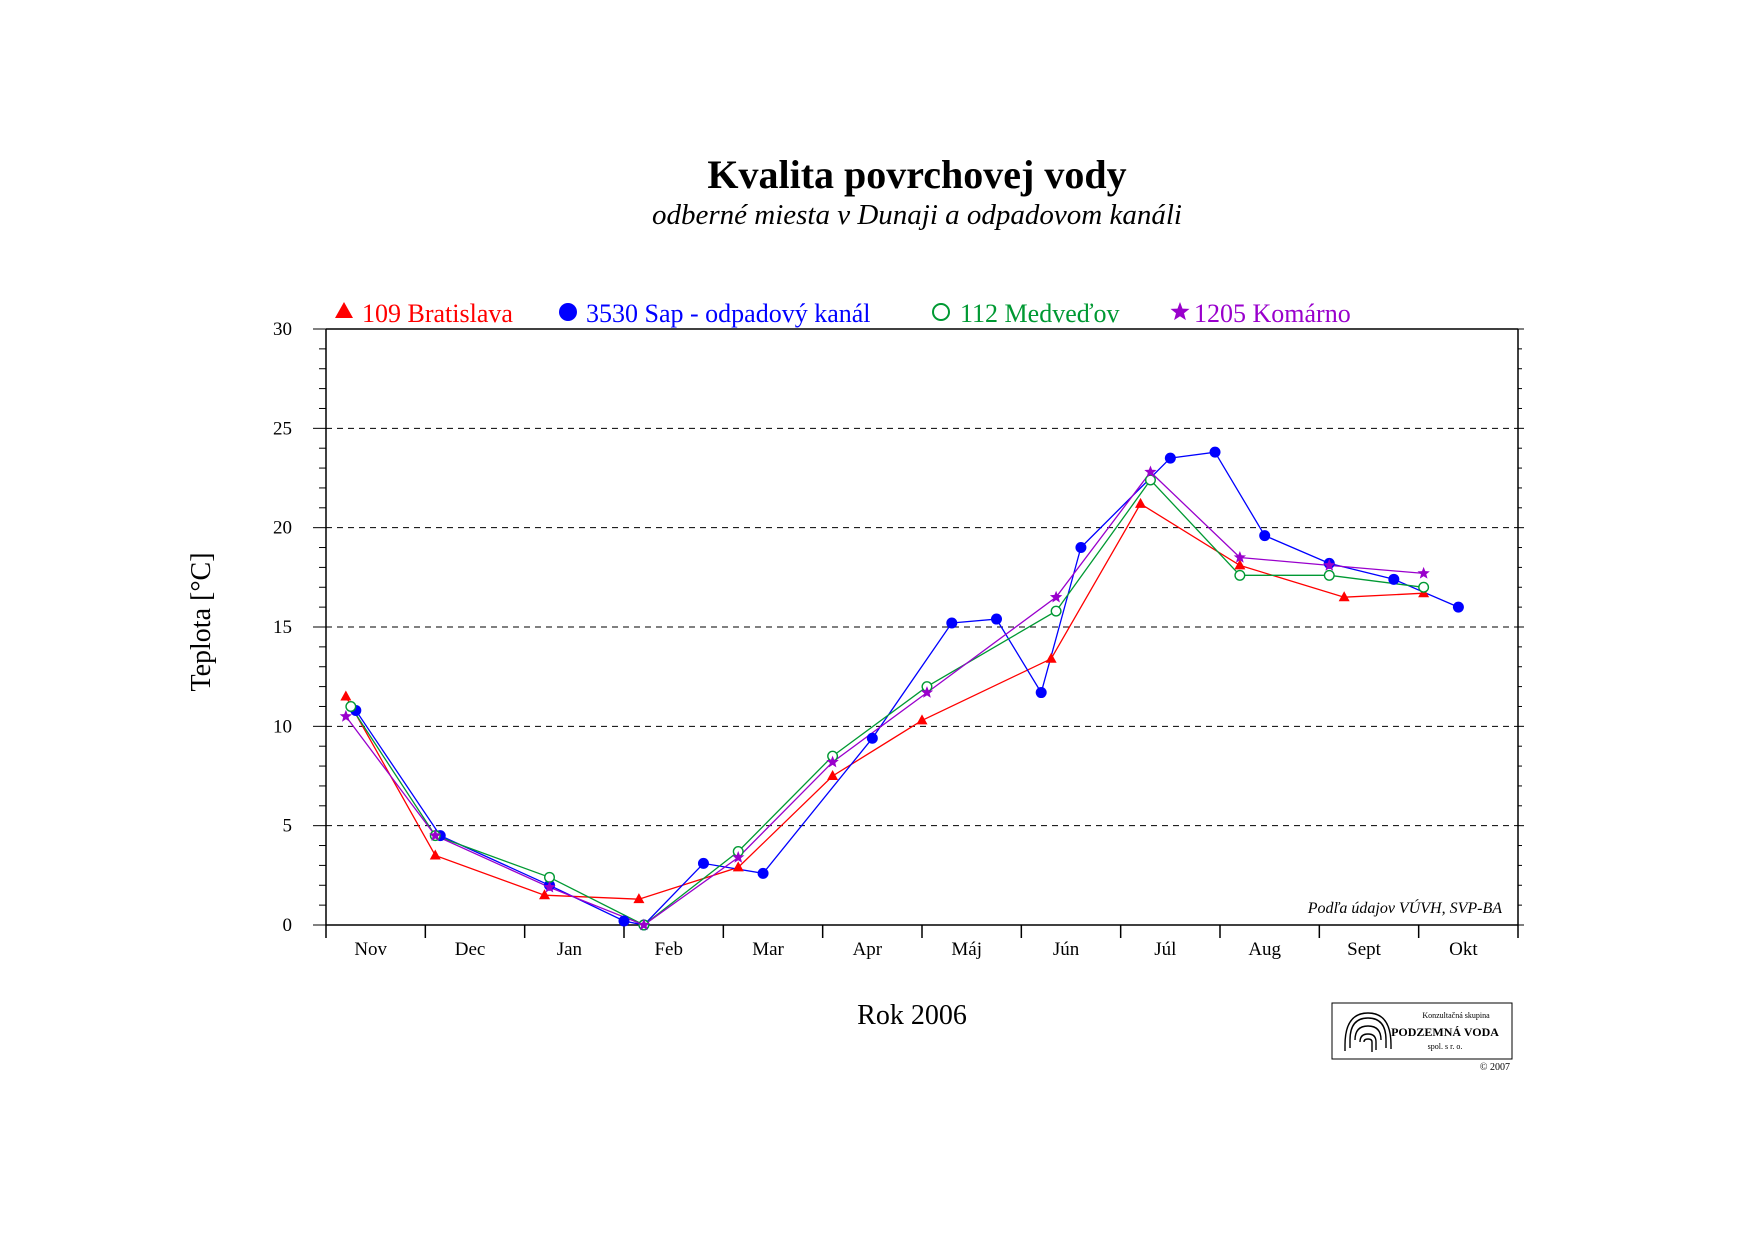 The height and width of the screenshot is (1240, 1755). I want to click on chart-title: Kvalita povrchovej vody, so click(916, 174).